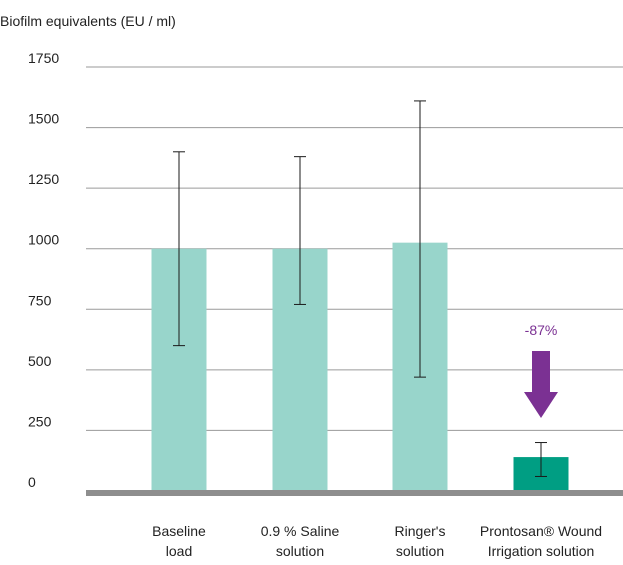 Image resolution: width=623 pixels, height=565 pixels. I want to click on category-label: Irrigation solution, so click(541, 551).